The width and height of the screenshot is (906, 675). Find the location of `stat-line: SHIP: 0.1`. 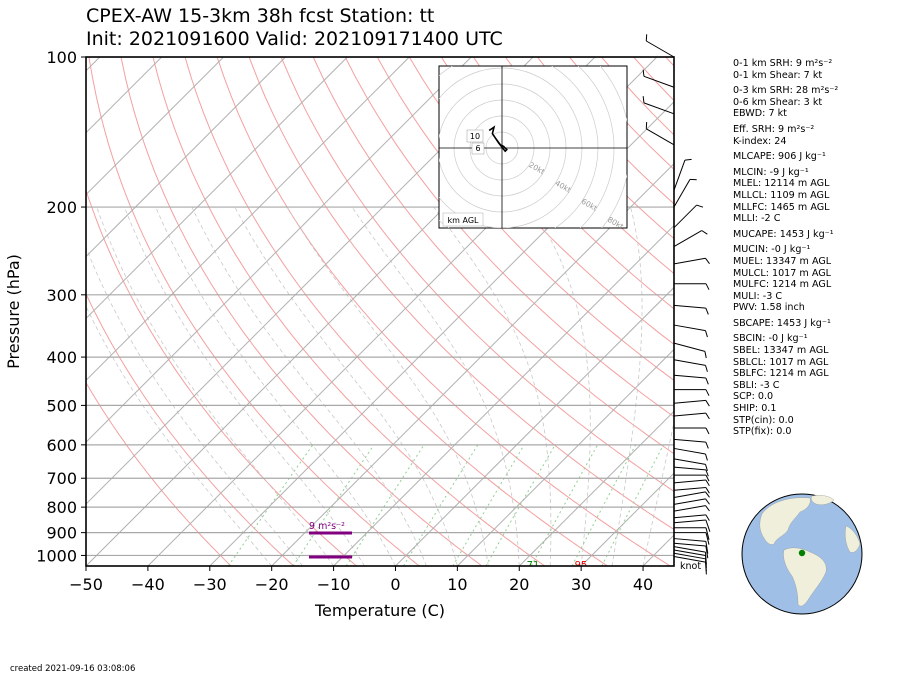

stat-line: SHIP: 0.1 is located at coordinates (755, 409).